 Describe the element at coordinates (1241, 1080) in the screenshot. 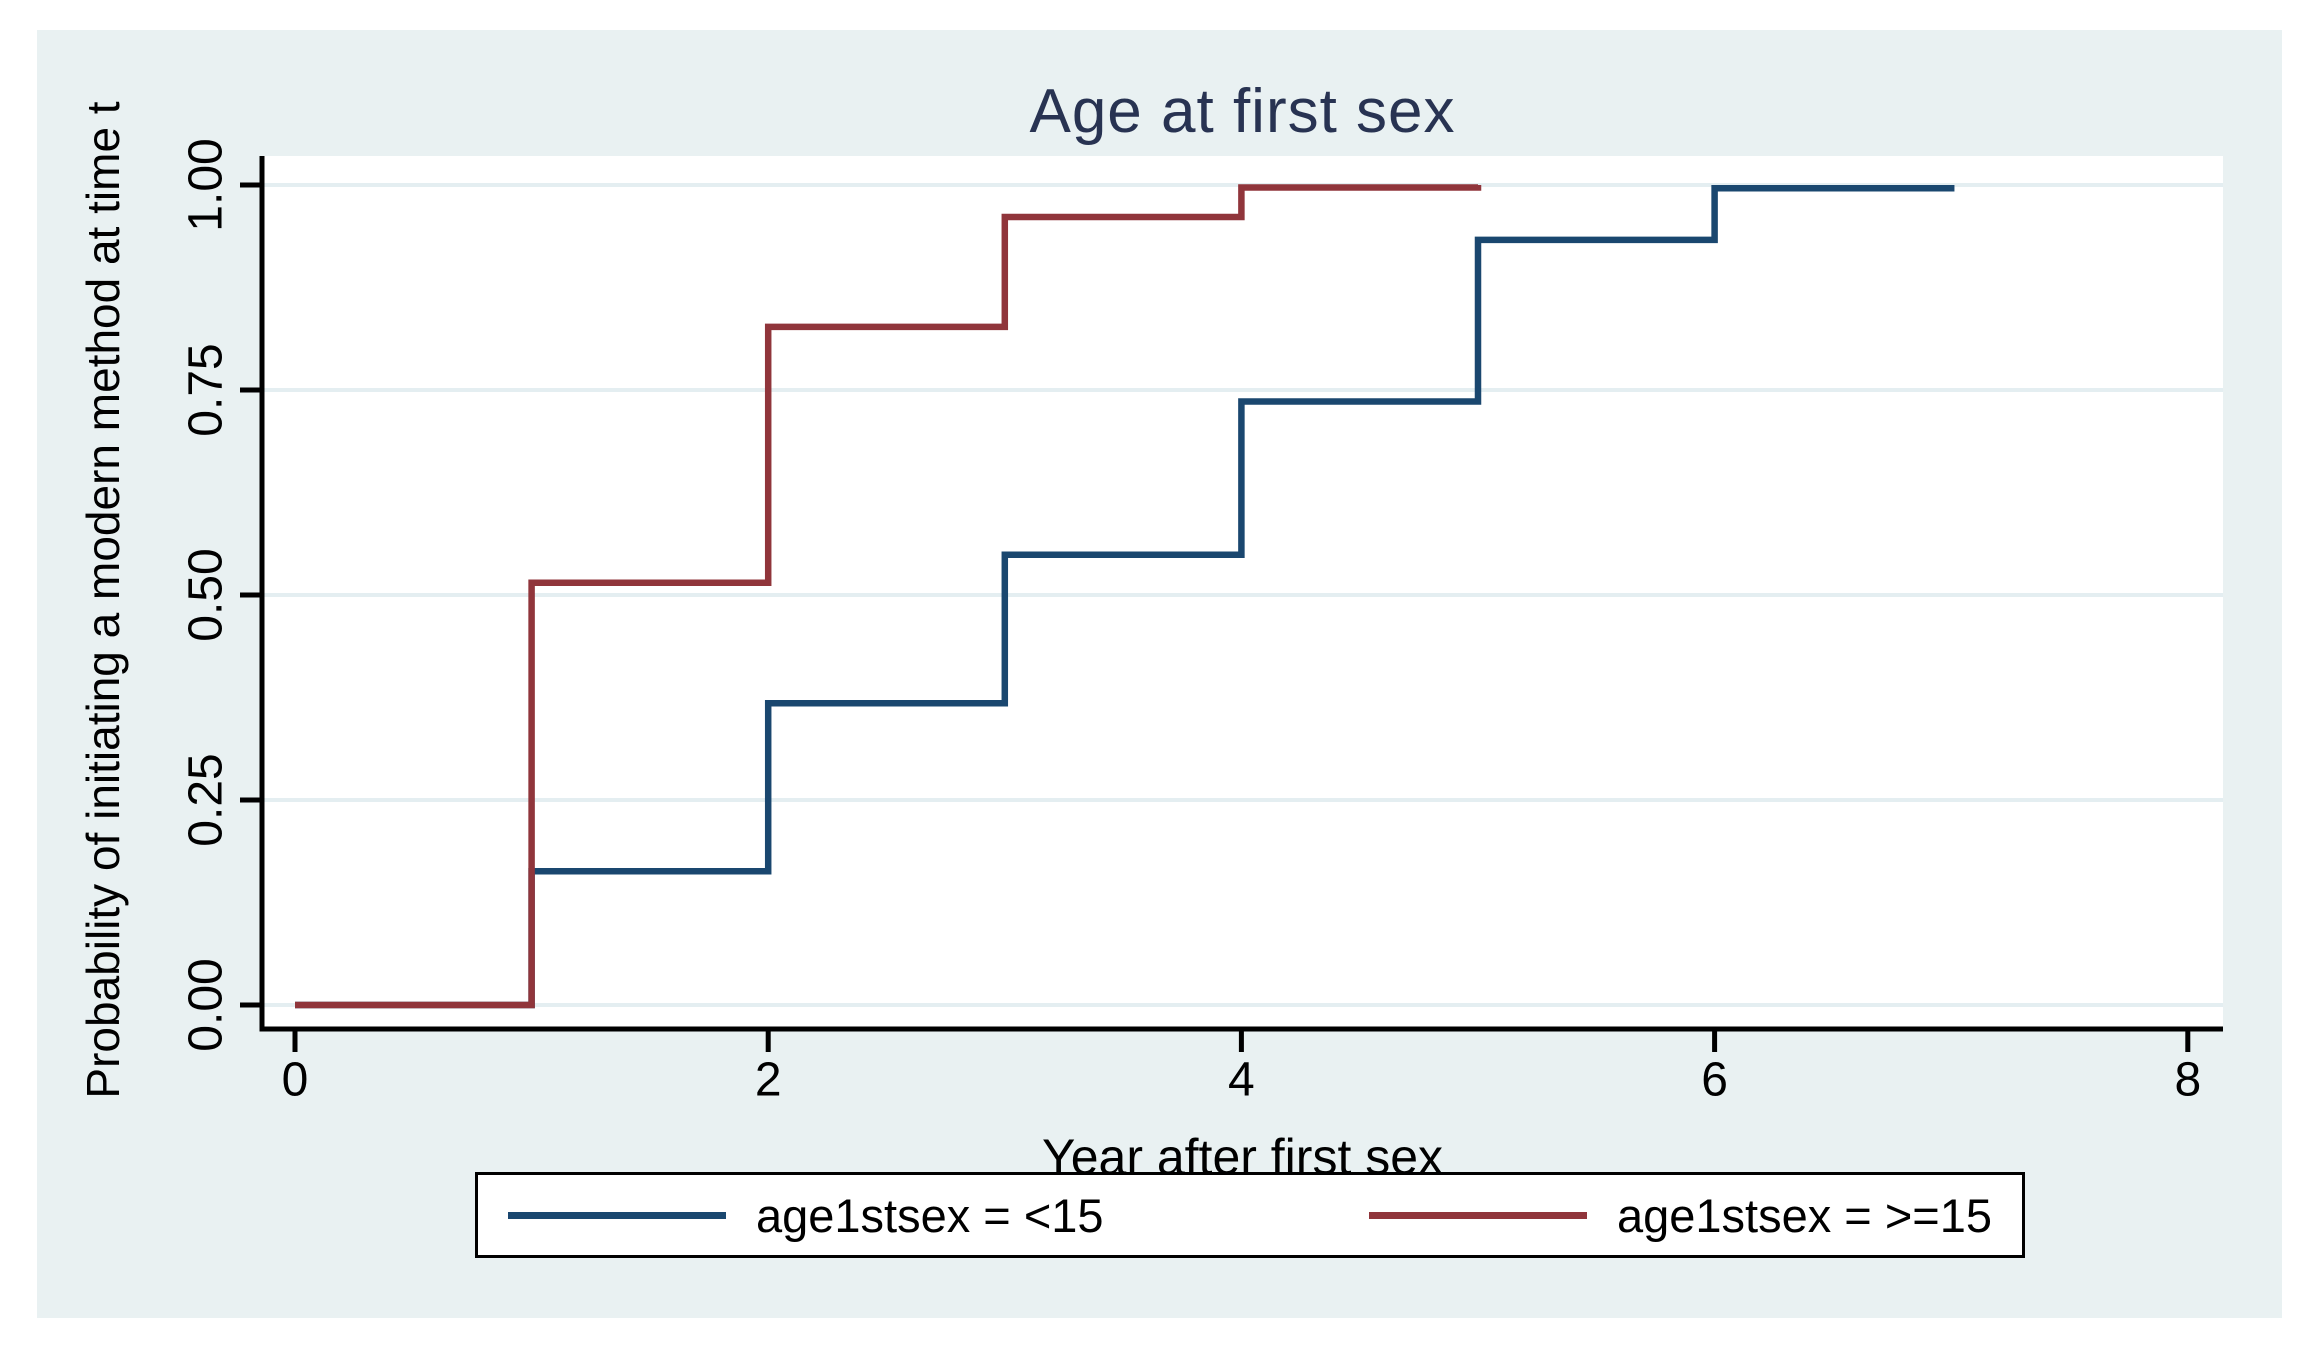

I see `x-tick-label: 4` at that location.